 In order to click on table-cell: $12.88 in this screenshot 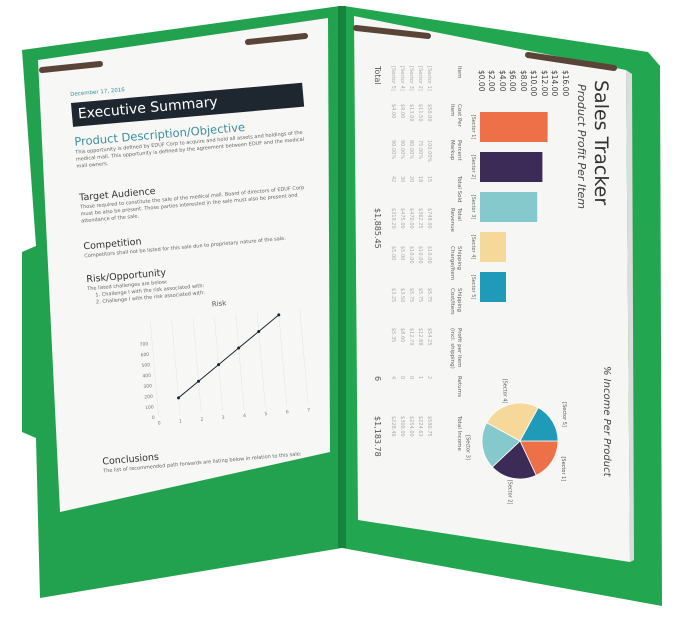, I will do `click(420, 337)`.